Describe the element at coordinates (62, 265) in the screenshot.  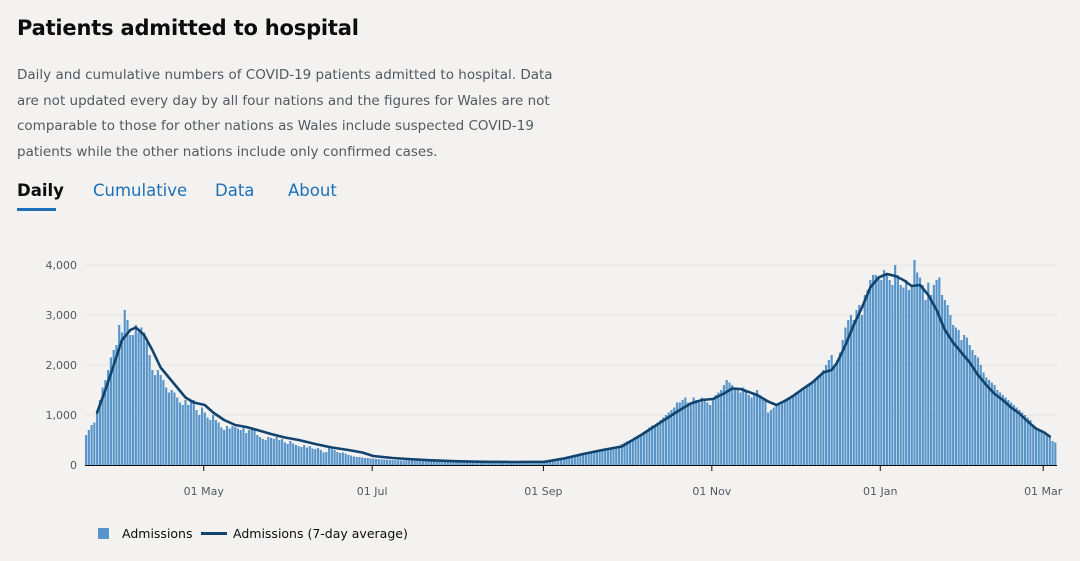
I see `y-tick-label: 4,000` at that location.